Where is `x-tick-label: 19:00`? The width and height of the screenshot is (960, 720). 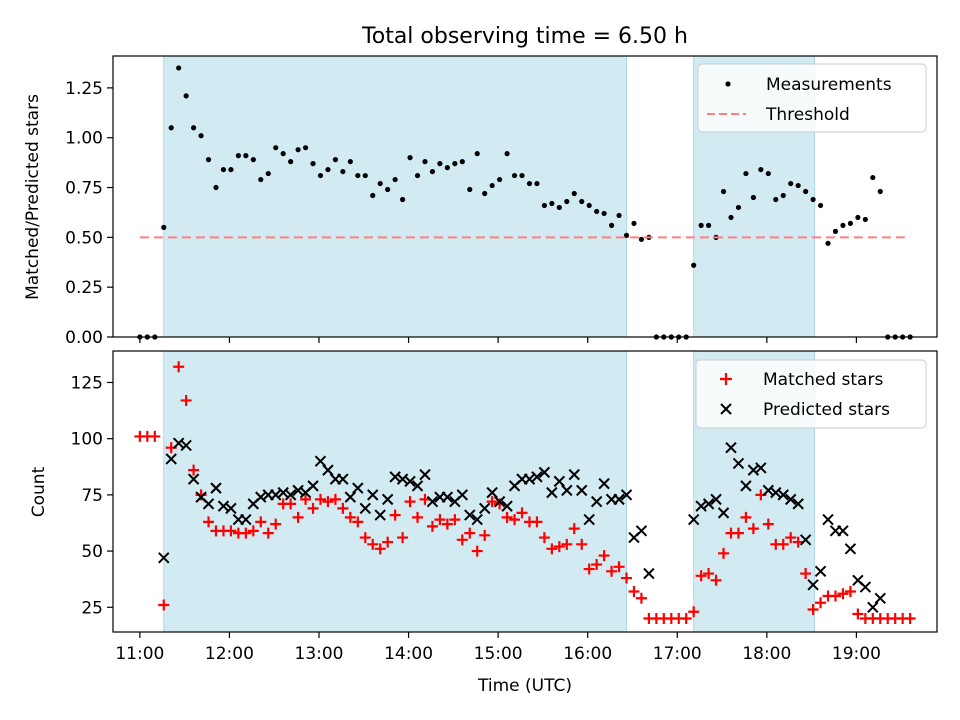 x-tick-label: 19:00 is located at coordinates (856, 654).